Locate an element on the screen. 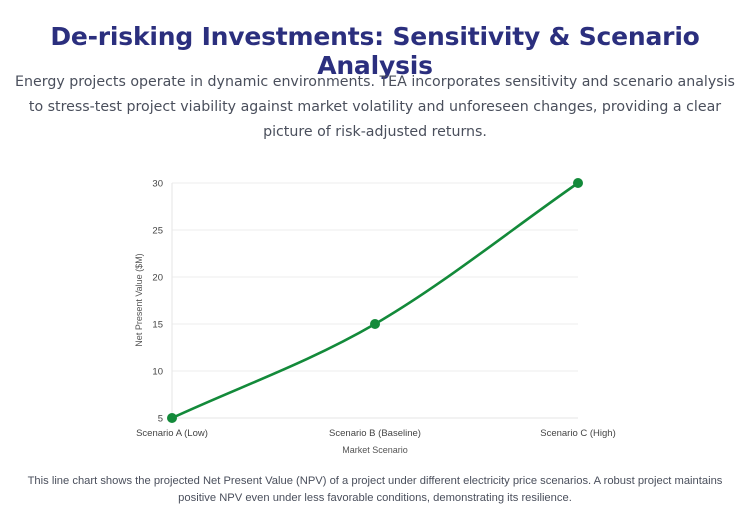 This screenshot has width=750, height=520. y-tick-label: 15 is located at coordinates (157, 325).